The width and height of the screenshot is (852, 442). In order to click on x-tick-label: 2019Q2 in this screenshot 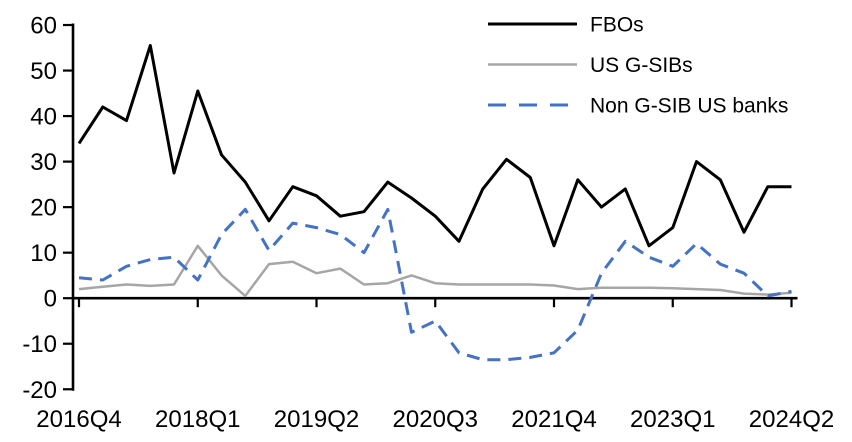, I will do `click(316, 419)`.